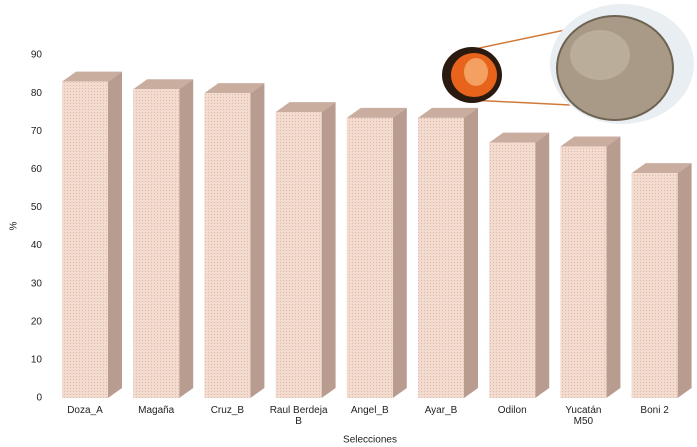 This screenshot has height=447, width=697. Describe the element at coordinates (39, 398) in the screenshot. I see `y-tick-label: 0` at that location.